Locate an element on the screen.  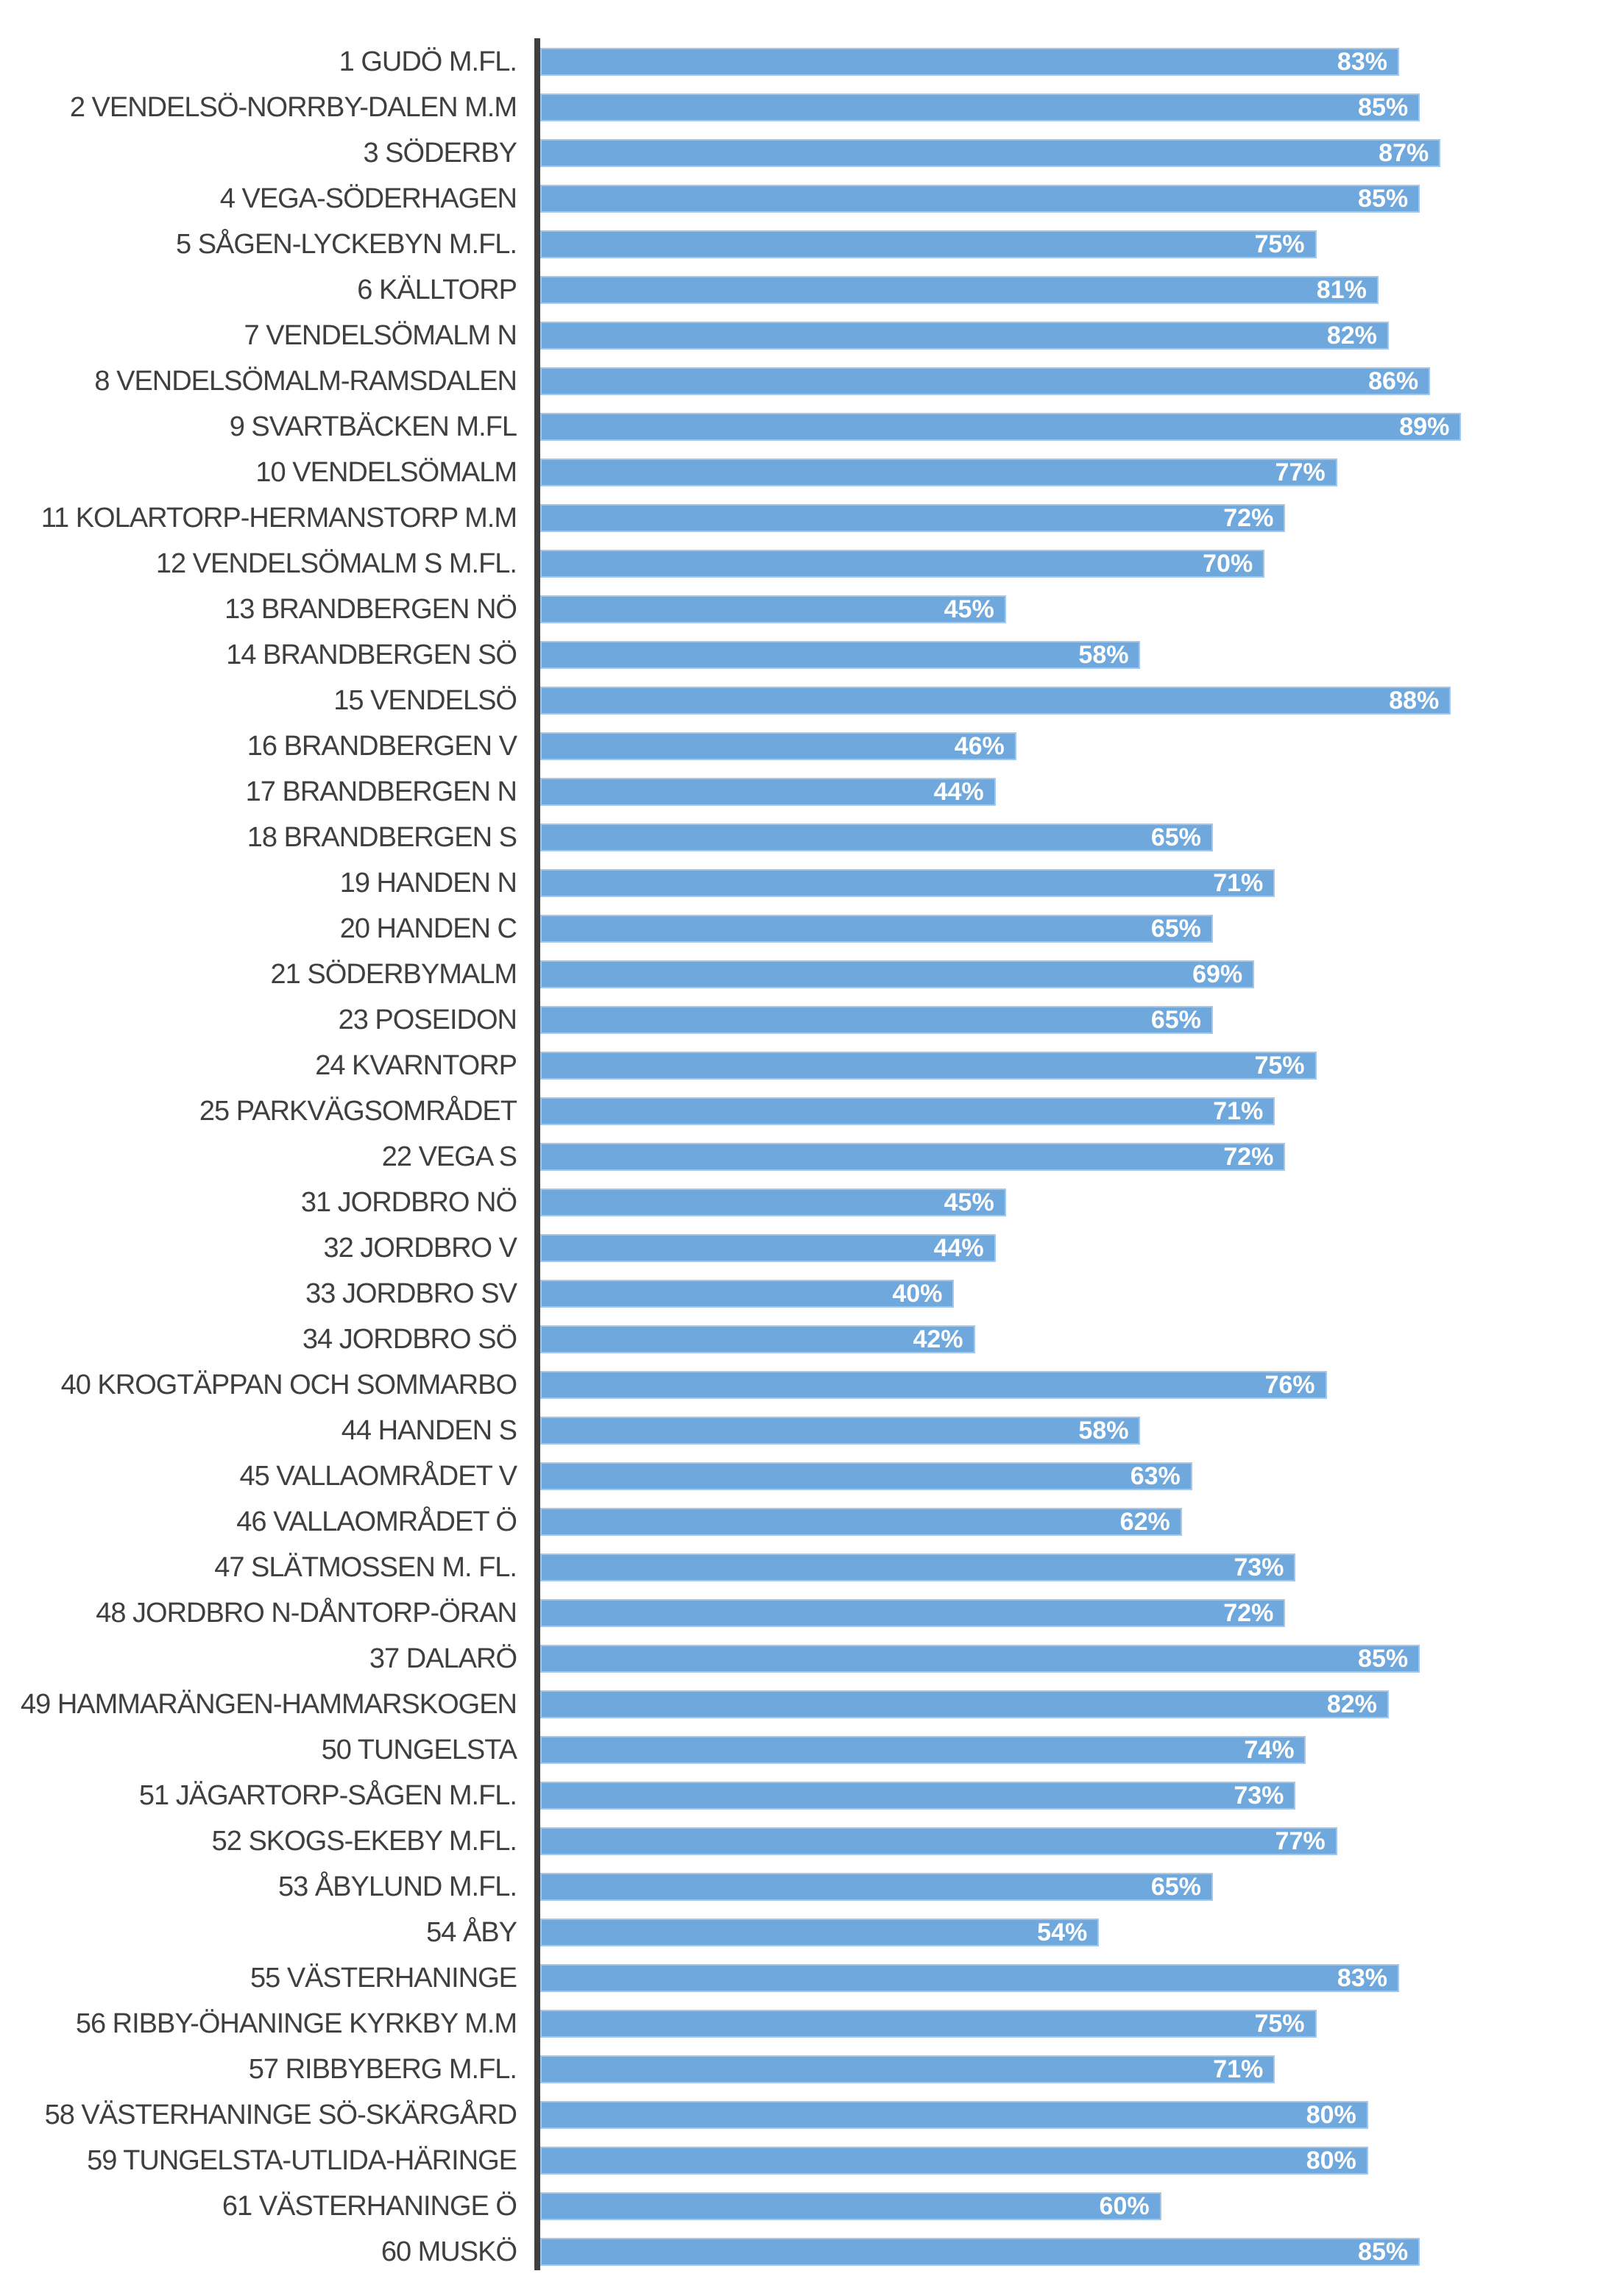
bar-area: 71% is located at coordinates (1057, 2069).